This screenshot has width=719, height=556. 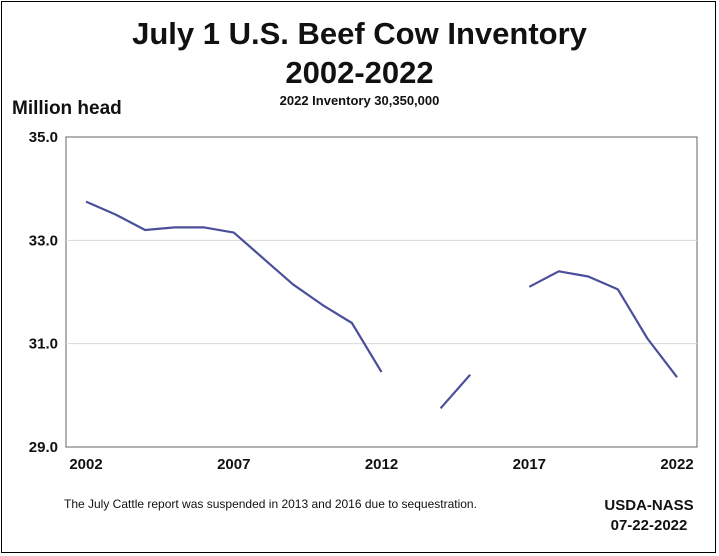 I want to click on x-tick-label: 2012, so click(x=381, y=464).